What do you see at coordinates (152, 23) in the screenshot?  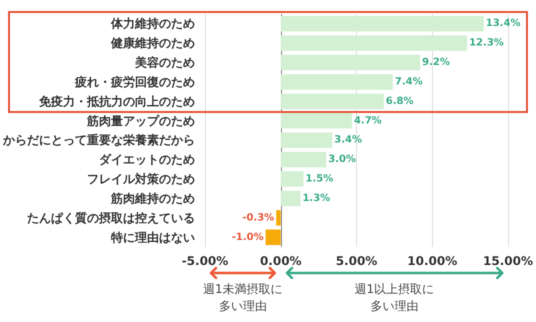 I see `y-tick-label: 体力維持のため` at bounding box center [152, 23].